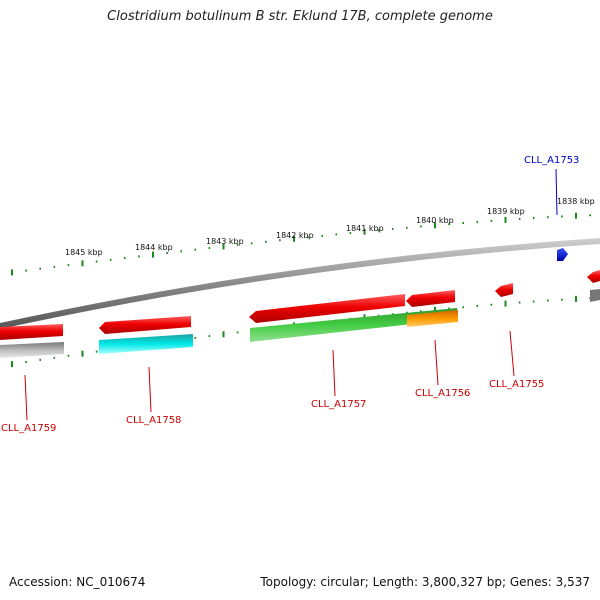 The height and width of the screenshot is (600, 600). I want to click on scale-label: 1839 kbp, so click(506, 211).